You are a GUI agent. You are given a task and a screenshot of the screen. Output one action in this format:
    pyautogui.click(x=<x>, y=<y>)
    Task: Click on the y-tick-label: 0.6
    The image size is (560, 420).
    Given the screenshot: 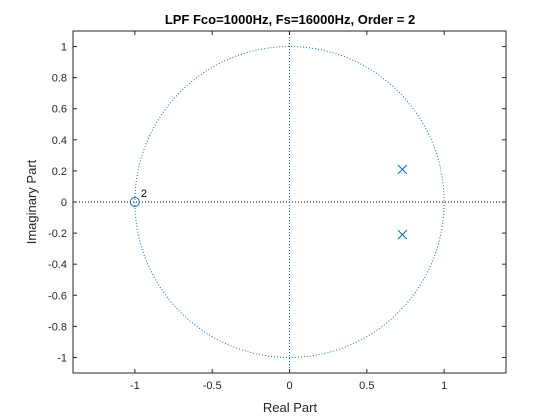 What is the action you would take?
    pyautogui.click(x=59, y=110)
    